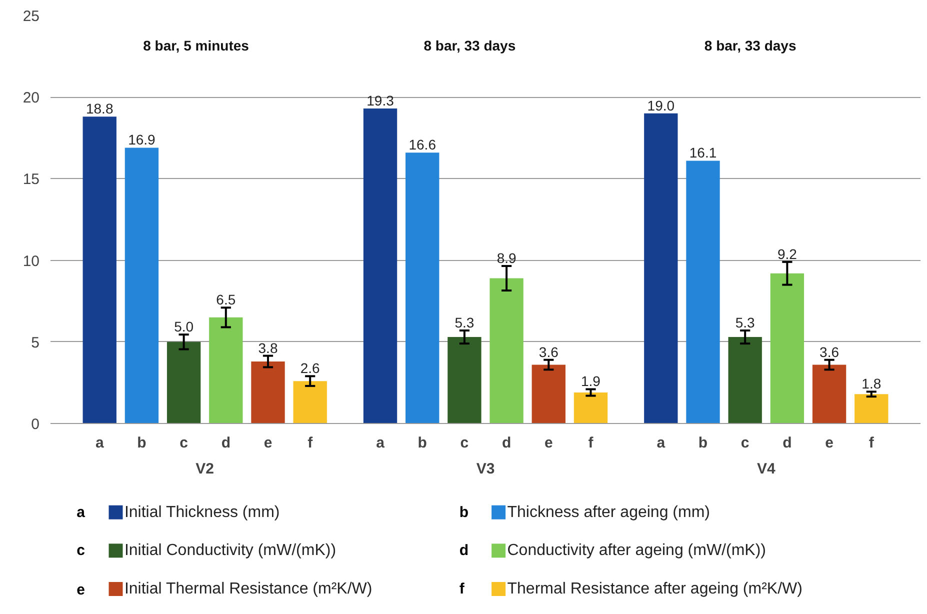  Describe the element at coordinates (703, 152) in the screenshot. I see `data-label: 16.1` at that location.